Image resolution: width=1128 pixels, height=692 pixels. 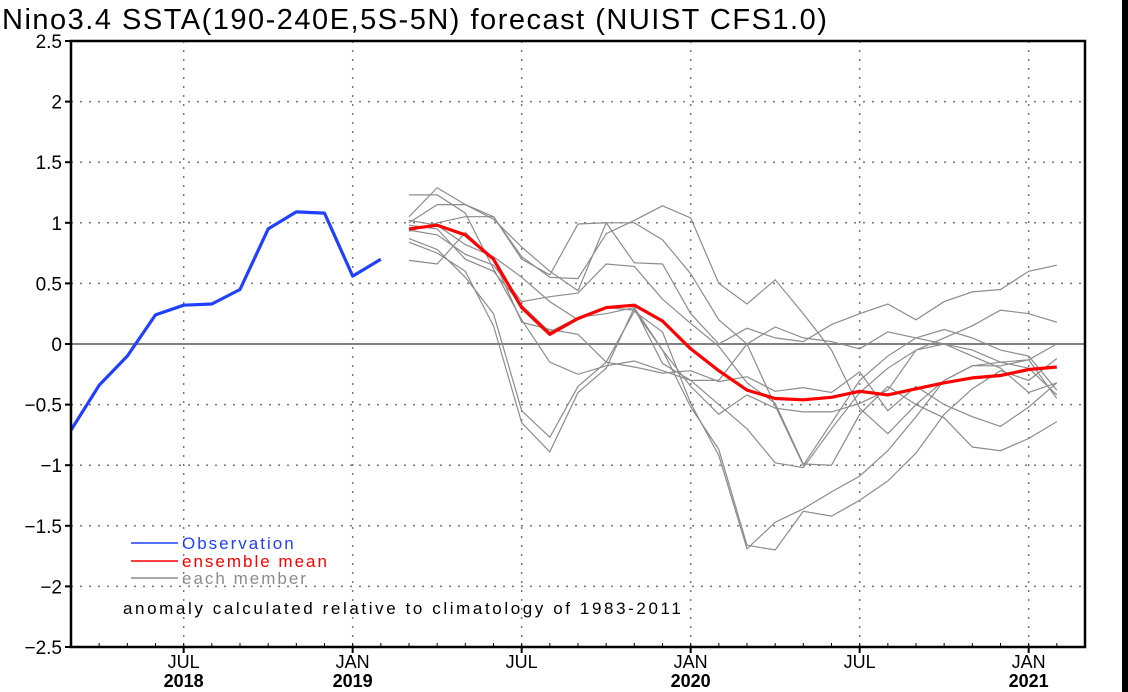 I want to click on y-tick-label: −1, so click(x=51, y=466).